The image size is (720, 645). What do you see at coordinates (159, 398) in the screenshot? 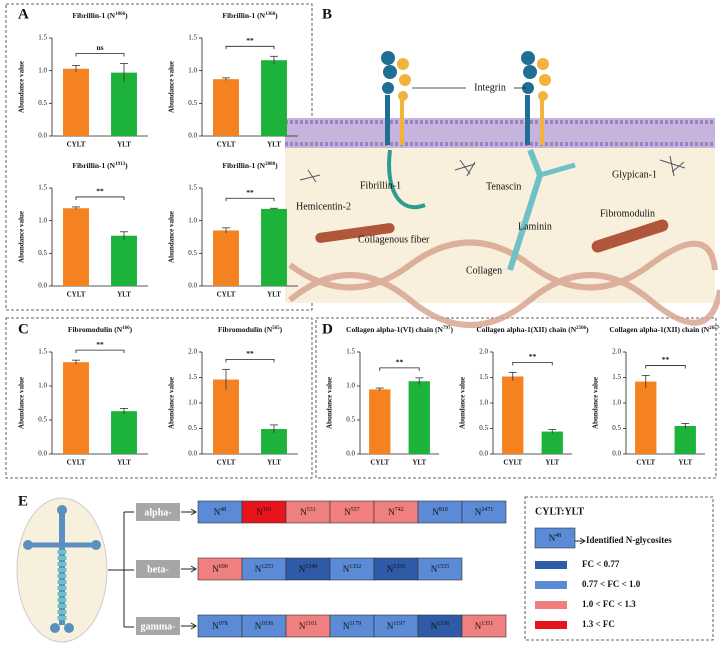
I see `panel-c-frame` at bounding box center [159, 398].